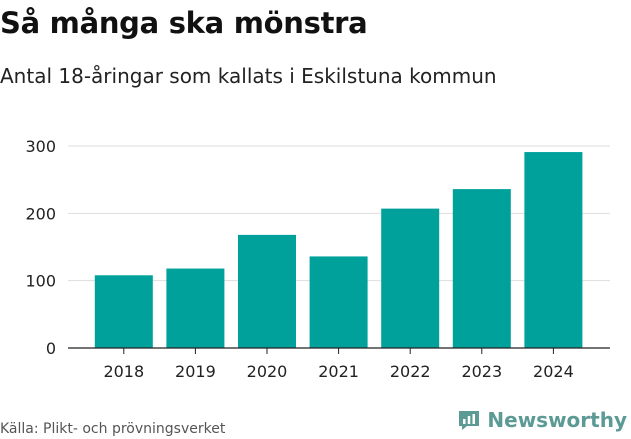  Describe the element at coordinates (553, 371) in the screenshot. I see `x-tick-label: 2024` at that location.